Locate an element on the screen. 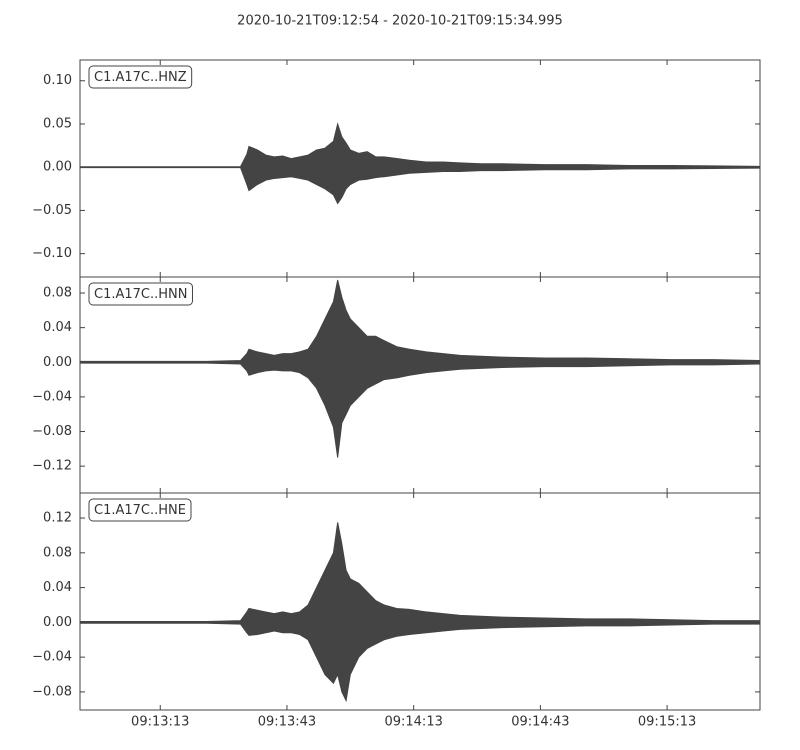  y-tick-label: −0.05 is located at coordinates (52, 210).